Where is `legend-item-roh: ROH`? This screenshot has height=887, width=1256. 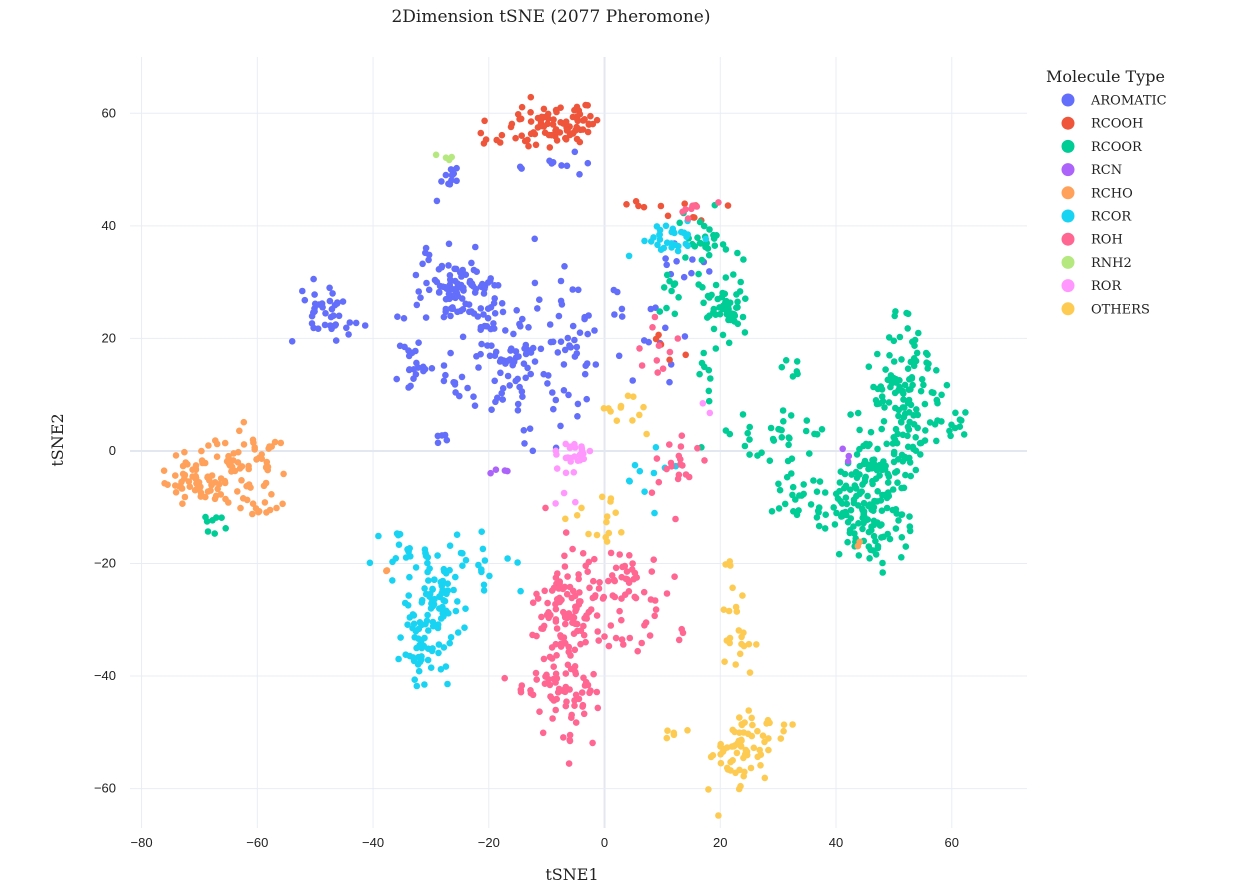
legend-item-roh: ROH is located at coordinates (1092, 240).